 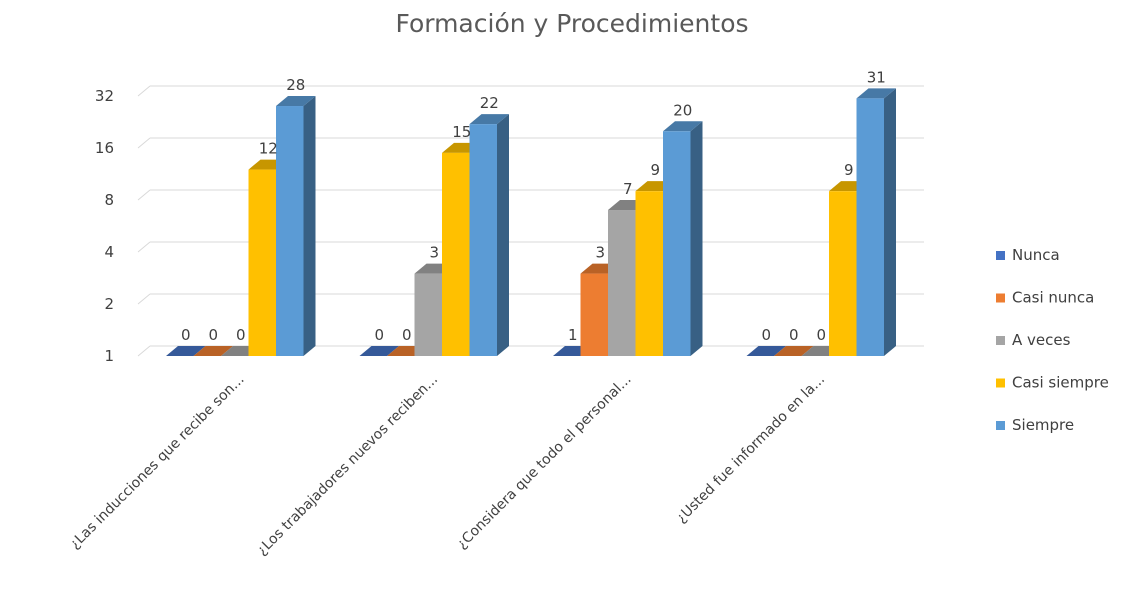 What do you see at coordinates (104, 148) in the screenshot?
I see `y-tick-label: 16` at bounding box center [104, 148].